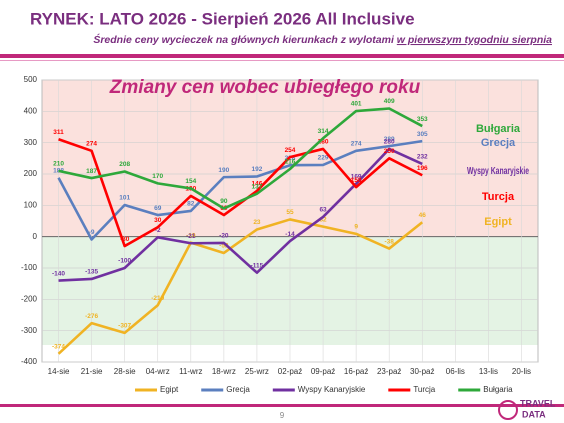 The width and height of the screenshot is (564, 423). I want to click on y-tick-label: 0, so click(35, 236).